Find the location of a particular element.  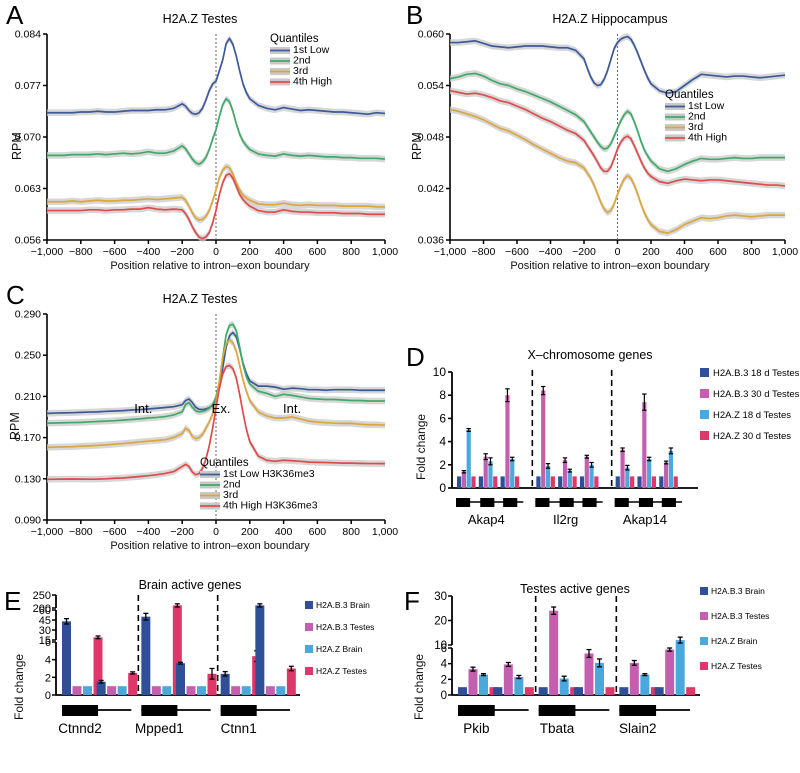

legend-item-label: H2A.Z 18 d Testes is located at coordinates (752, 415).